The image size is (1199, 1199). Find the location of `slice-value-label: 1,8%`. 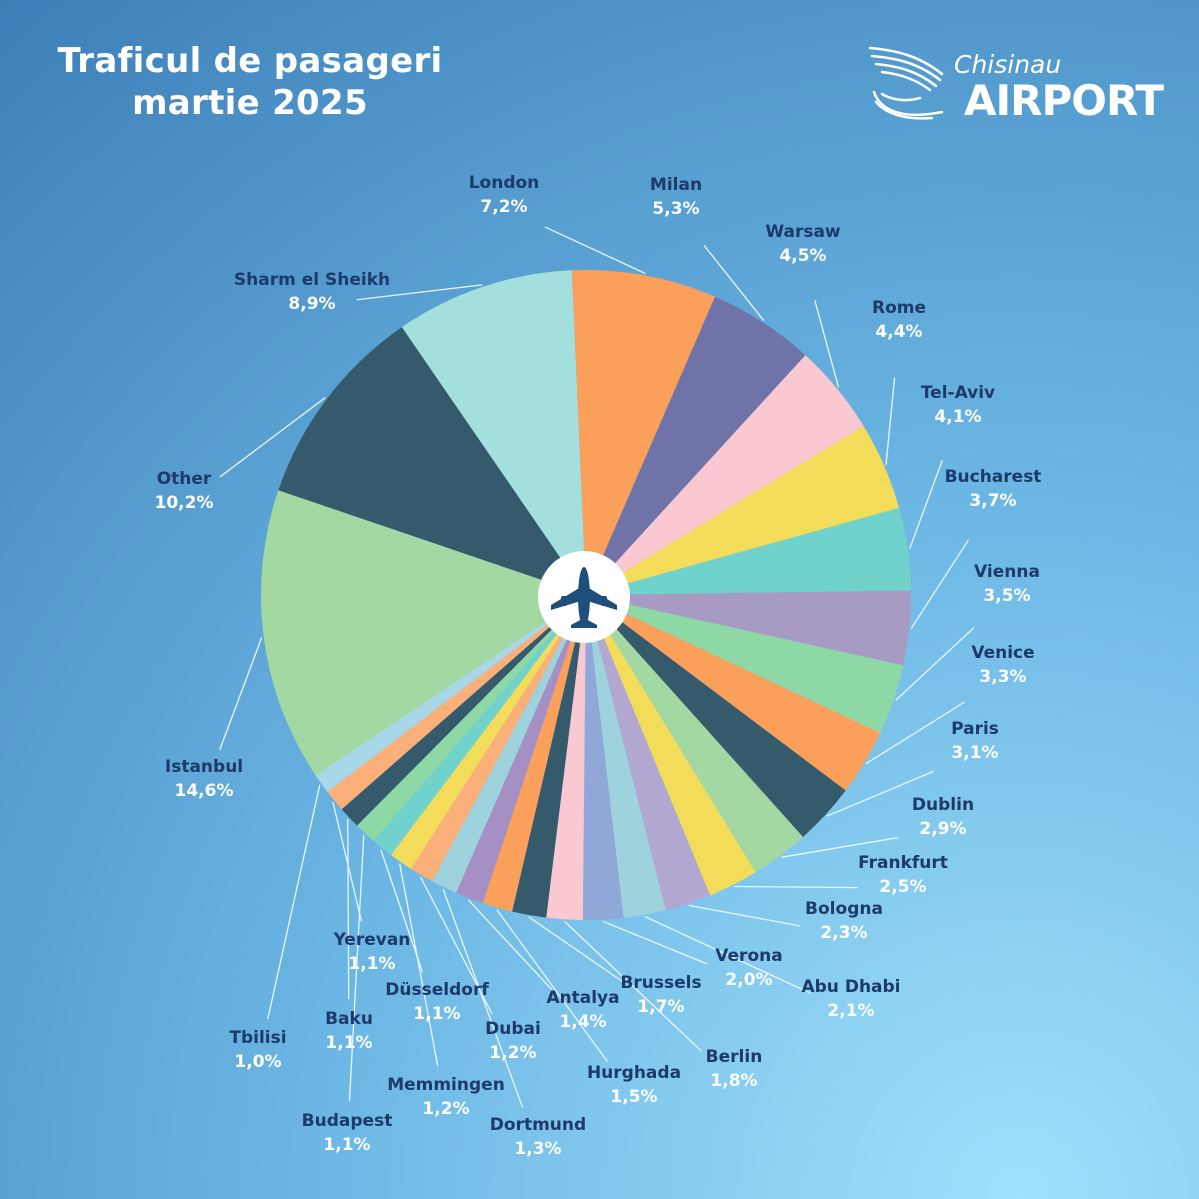

slice-value-label: 1,8% is located at coordinates (733, 1081).